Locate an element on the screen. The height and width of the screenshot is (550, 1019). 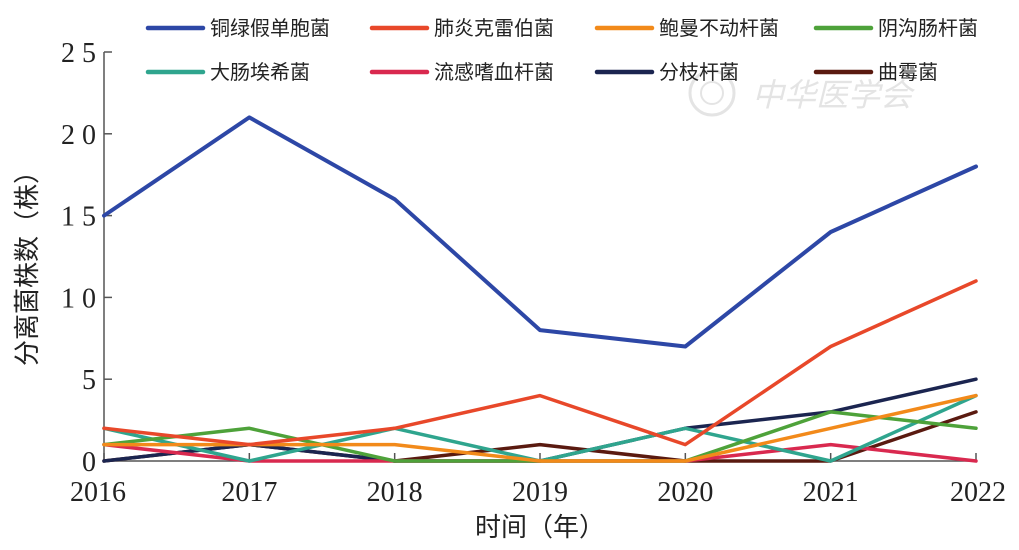
y-axis-title: 分离菌株数（株） is located at coordinates (28, 262).